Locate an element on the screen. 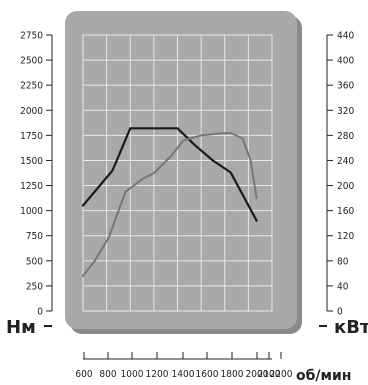 The image size is (368, 385). right-tick-label: 80 is located at coordinates (343, 261).